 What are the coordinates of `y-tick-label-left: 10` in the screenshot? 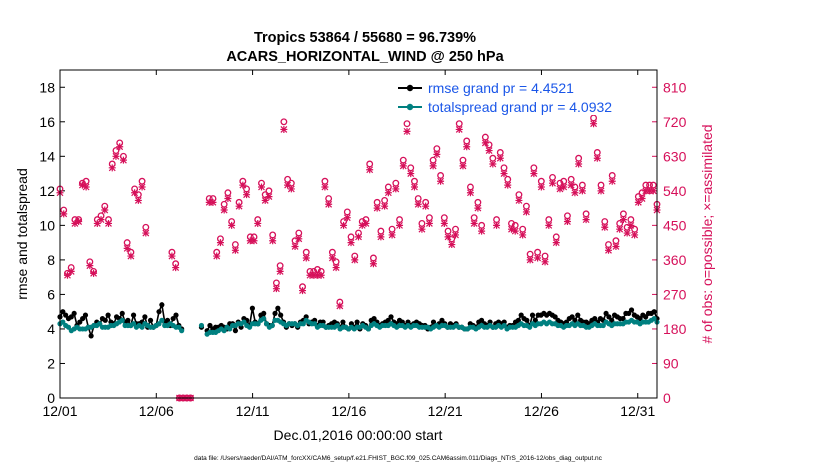 It's located at (47, 225).